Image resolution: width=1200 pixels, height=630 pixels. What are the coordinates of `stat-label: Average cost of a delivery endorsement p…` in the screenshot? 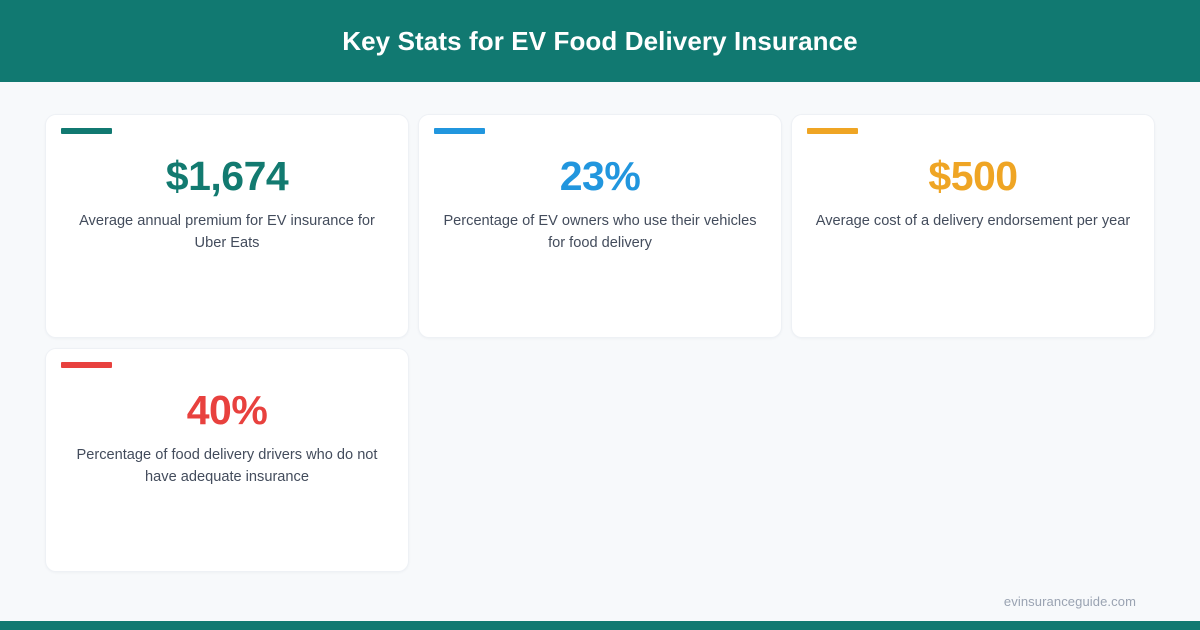 It's located at (973, 221).